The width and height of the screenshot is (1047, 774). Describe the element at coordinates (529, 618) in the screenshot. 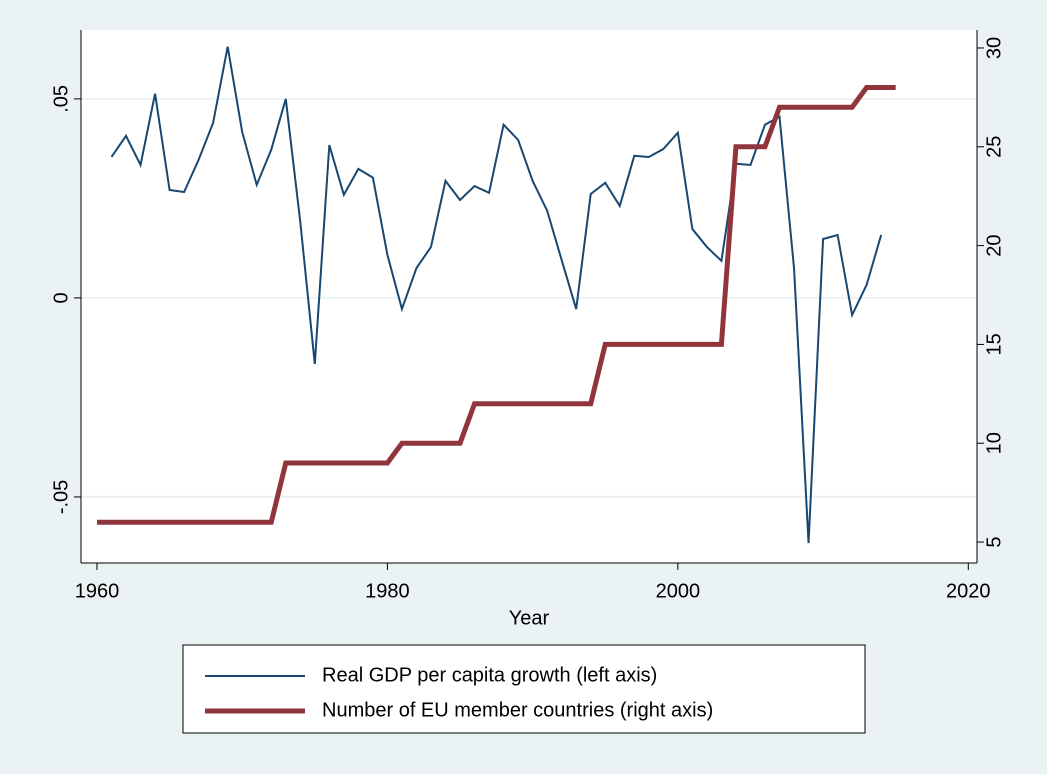

I see `x-axis-label: Year` at that location.